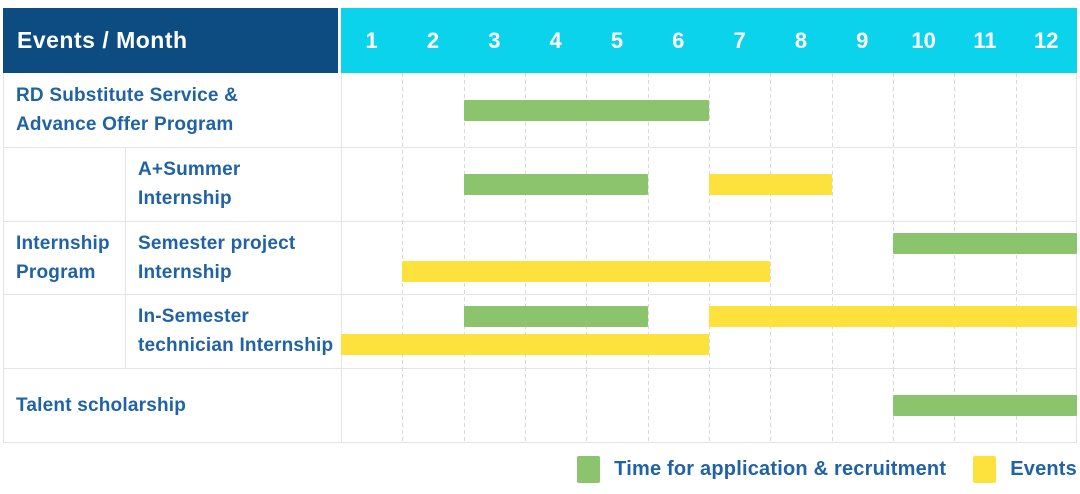 This screenshot has width=1080, height=494. I want to click on month-header-12: 12, so click(1046, 40).